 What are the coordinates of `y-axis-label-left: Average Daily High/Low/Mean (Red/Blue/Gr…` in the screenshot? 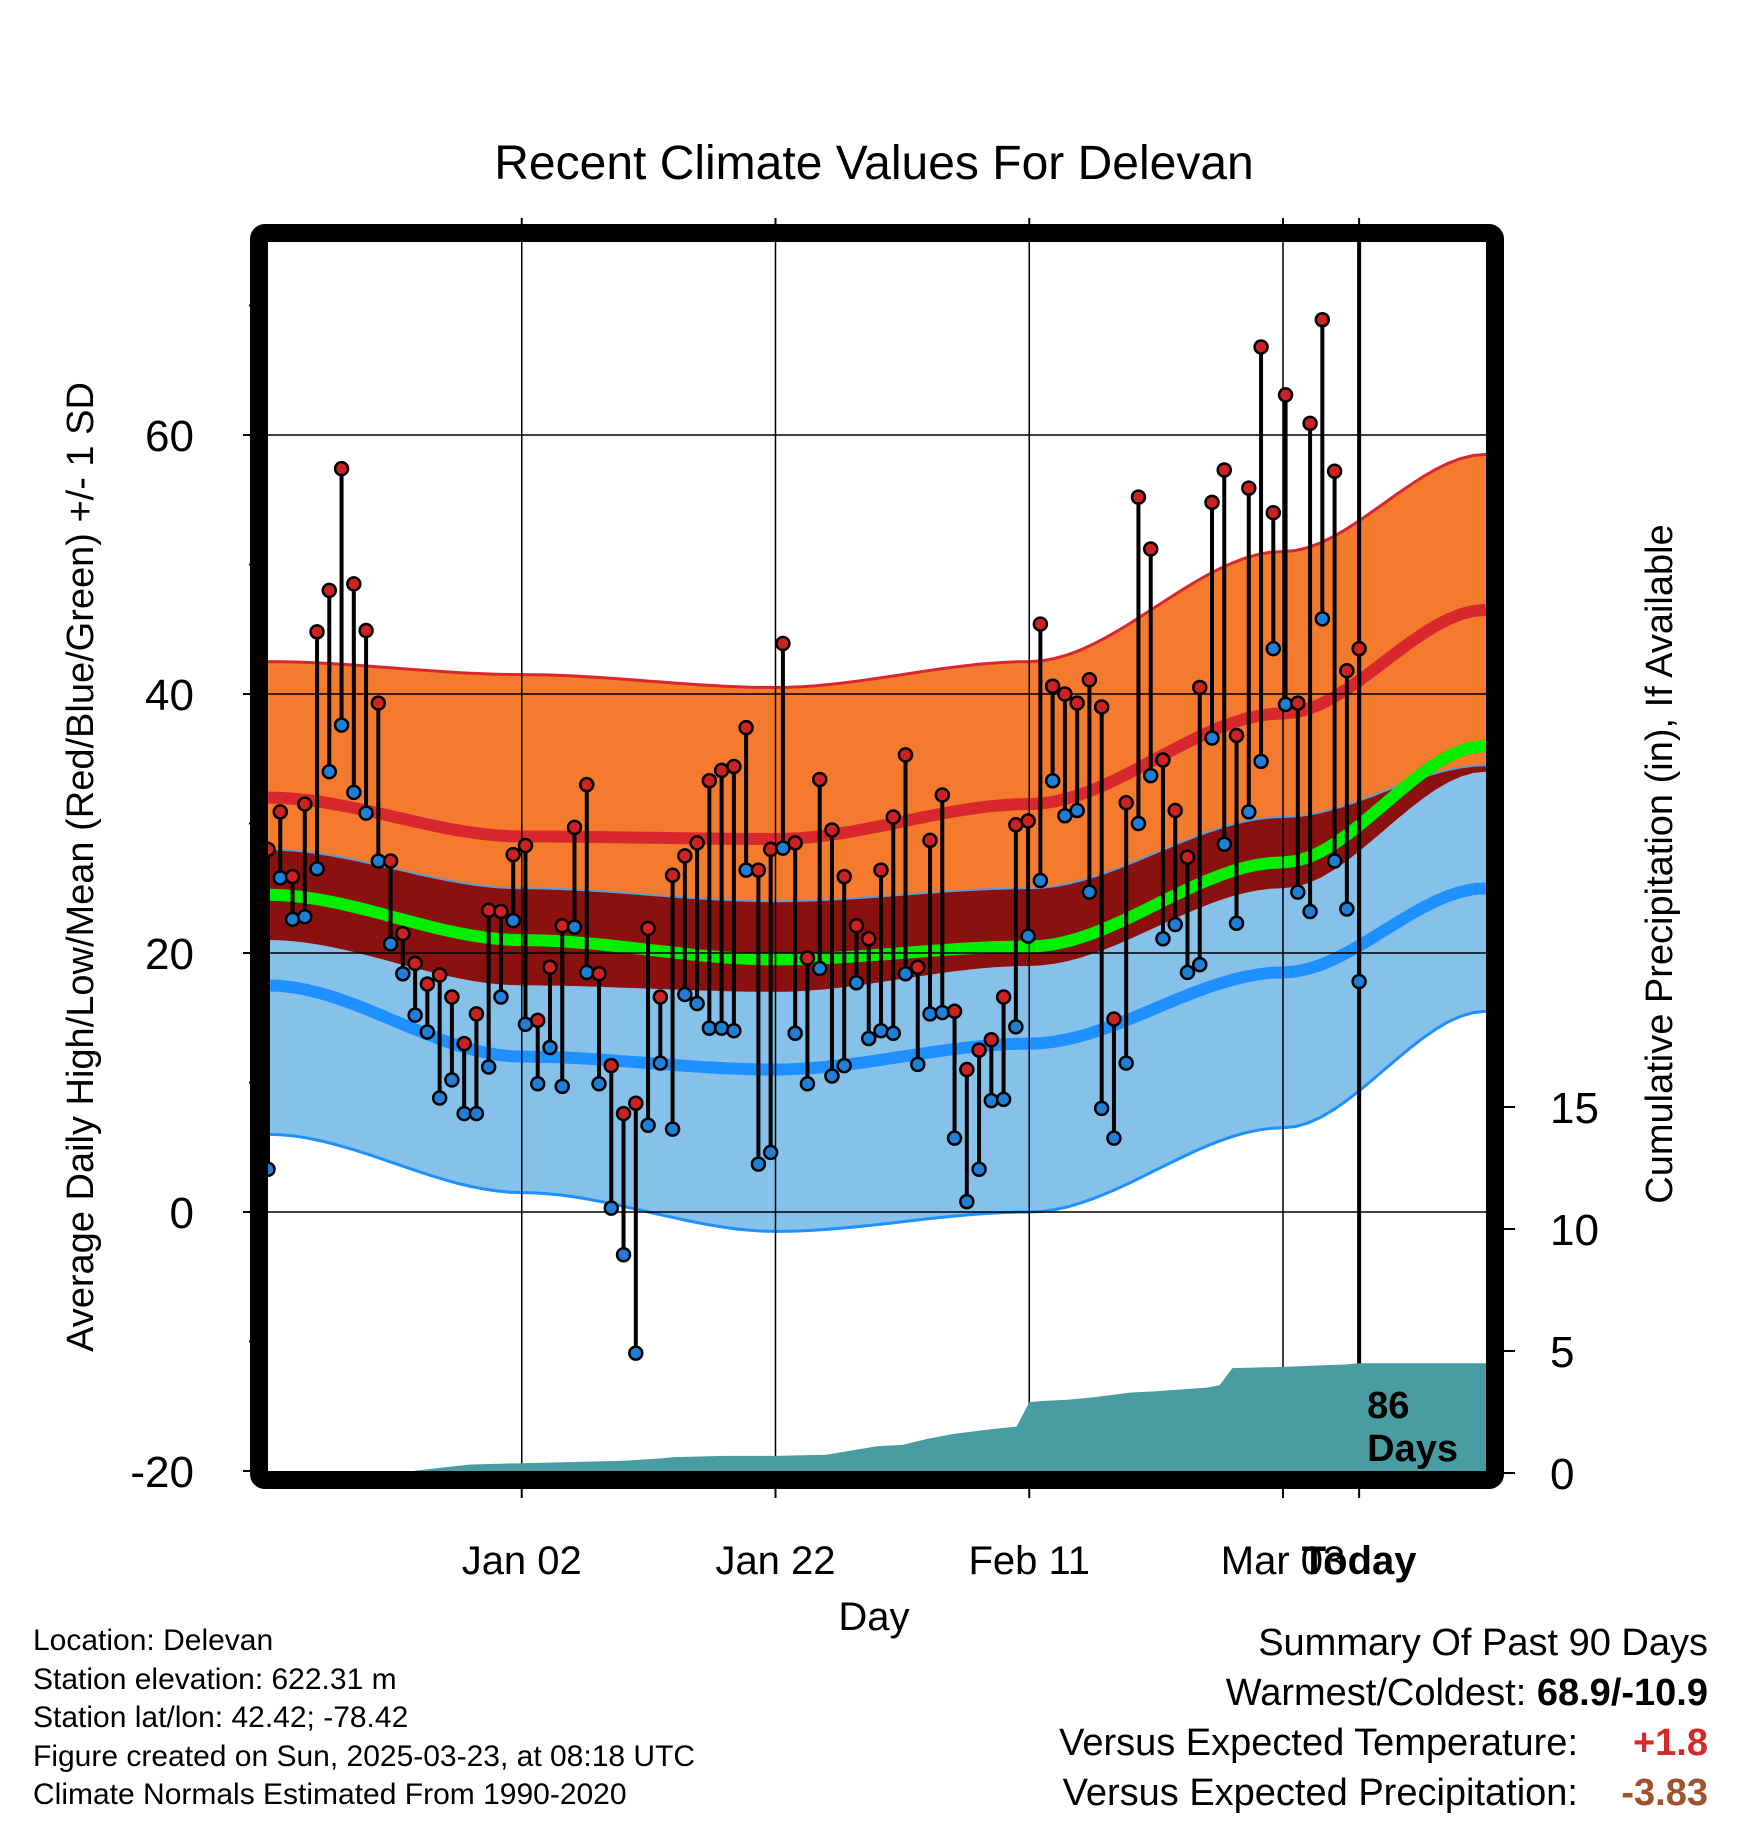 It's located at (81, 867).